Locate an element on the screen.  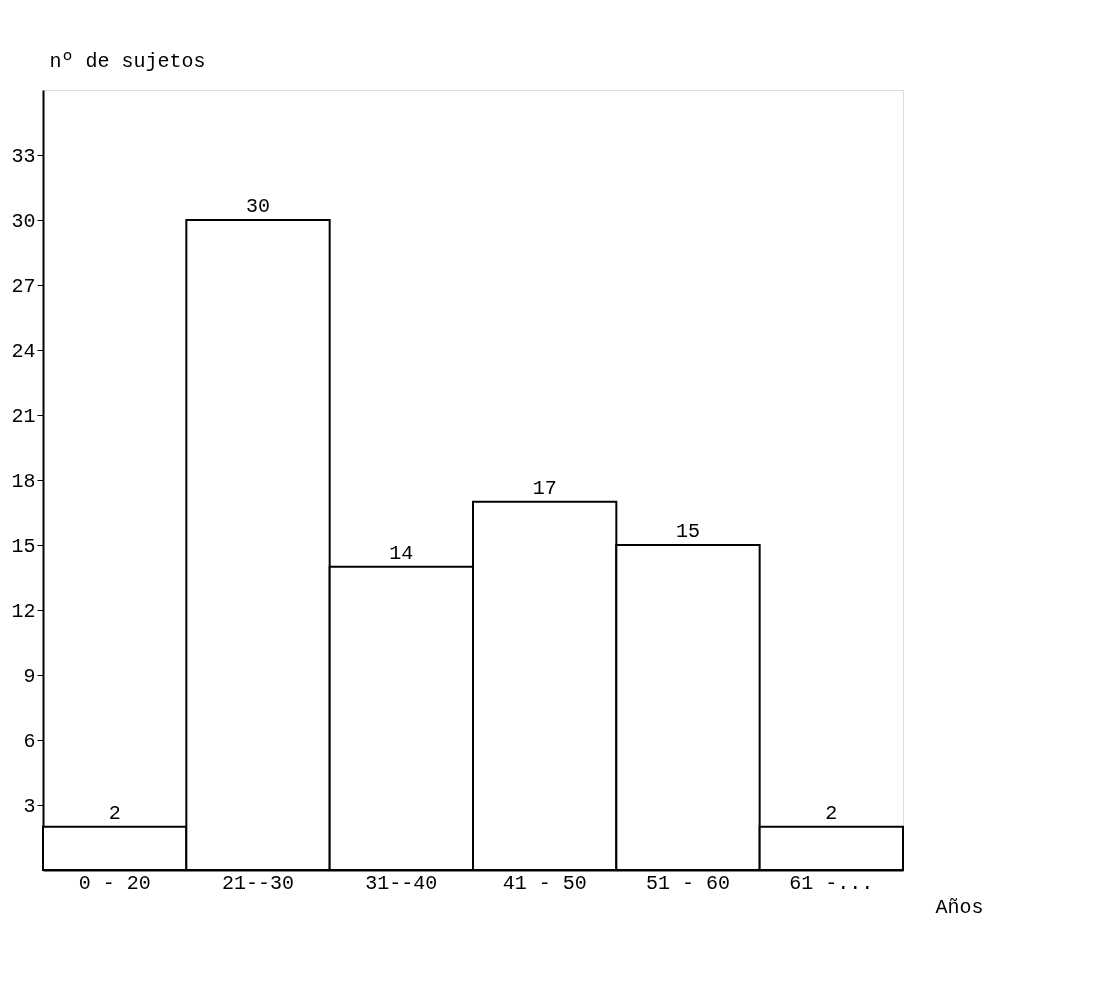
y-tick-label: 9 is located at coordinates (29, 676).